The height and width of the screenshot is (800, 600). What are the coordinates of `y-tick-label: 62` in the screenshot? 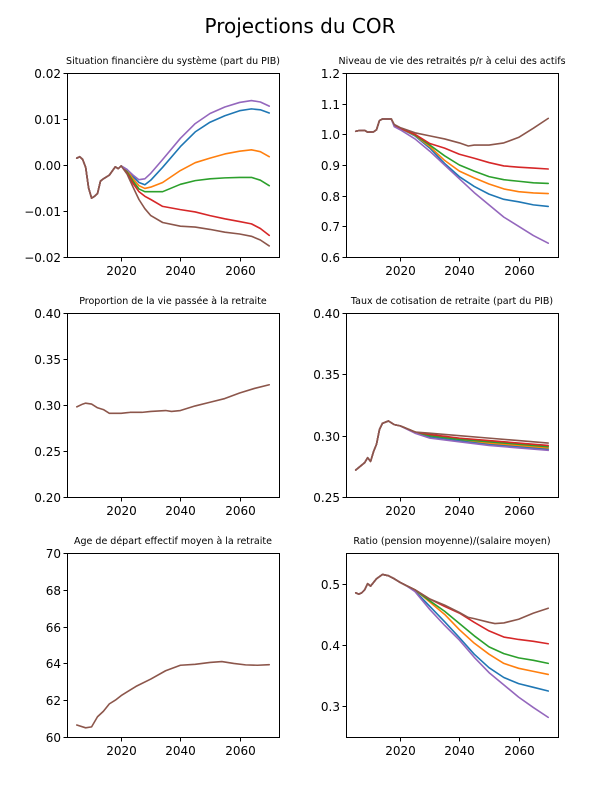 It's located at (53, 701).